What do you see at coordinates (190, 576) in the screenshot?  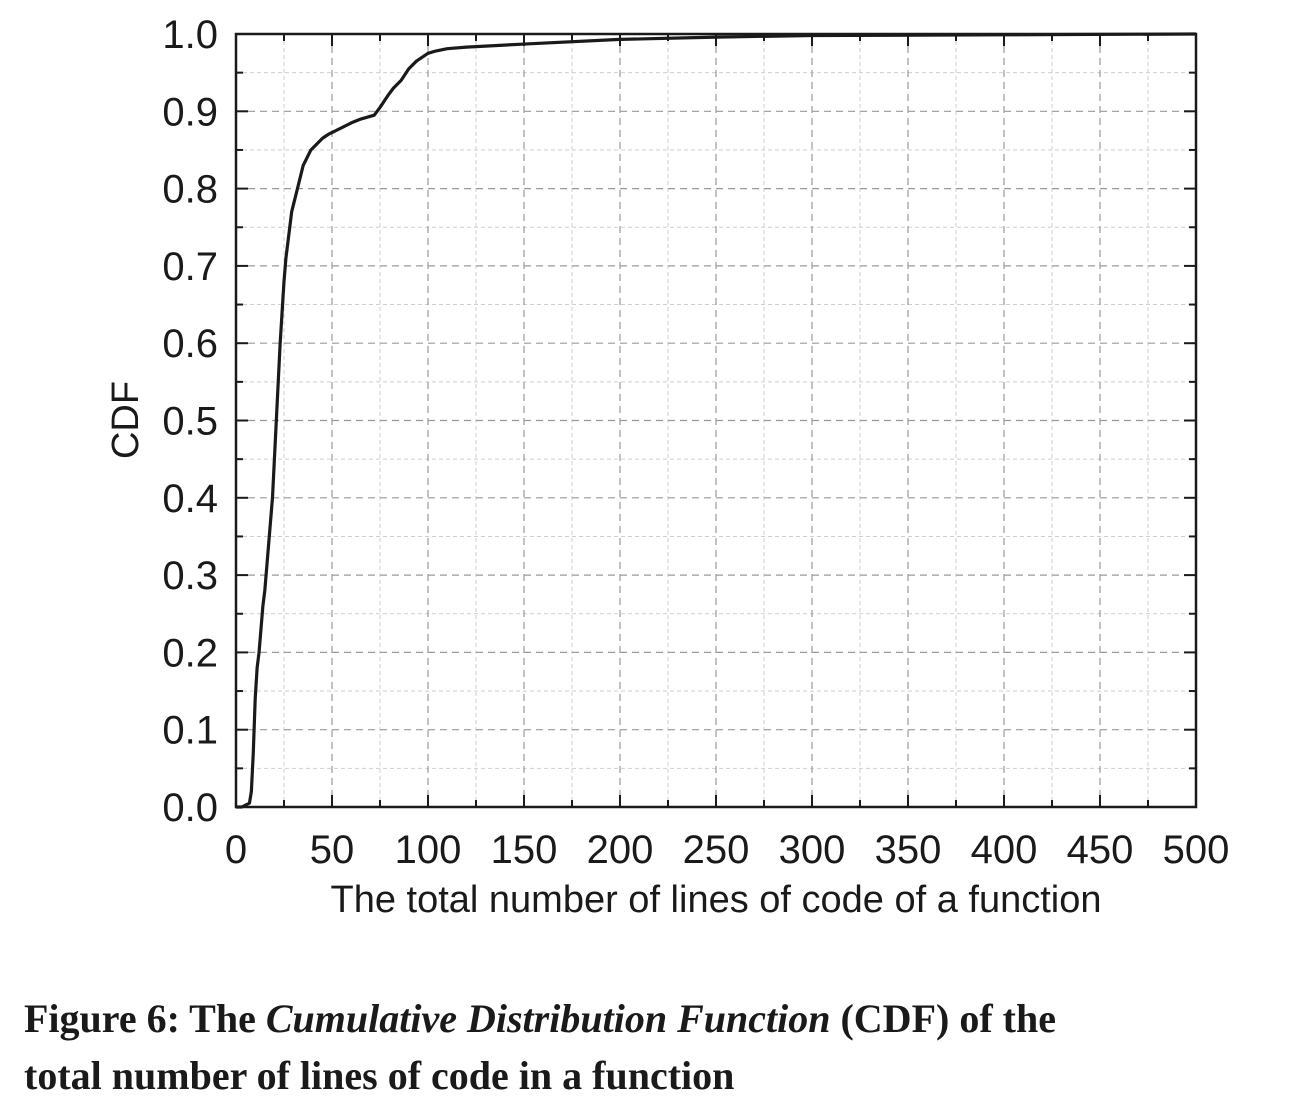 I see `y-tick-label: 0.3` at bounding box center [190, 576].